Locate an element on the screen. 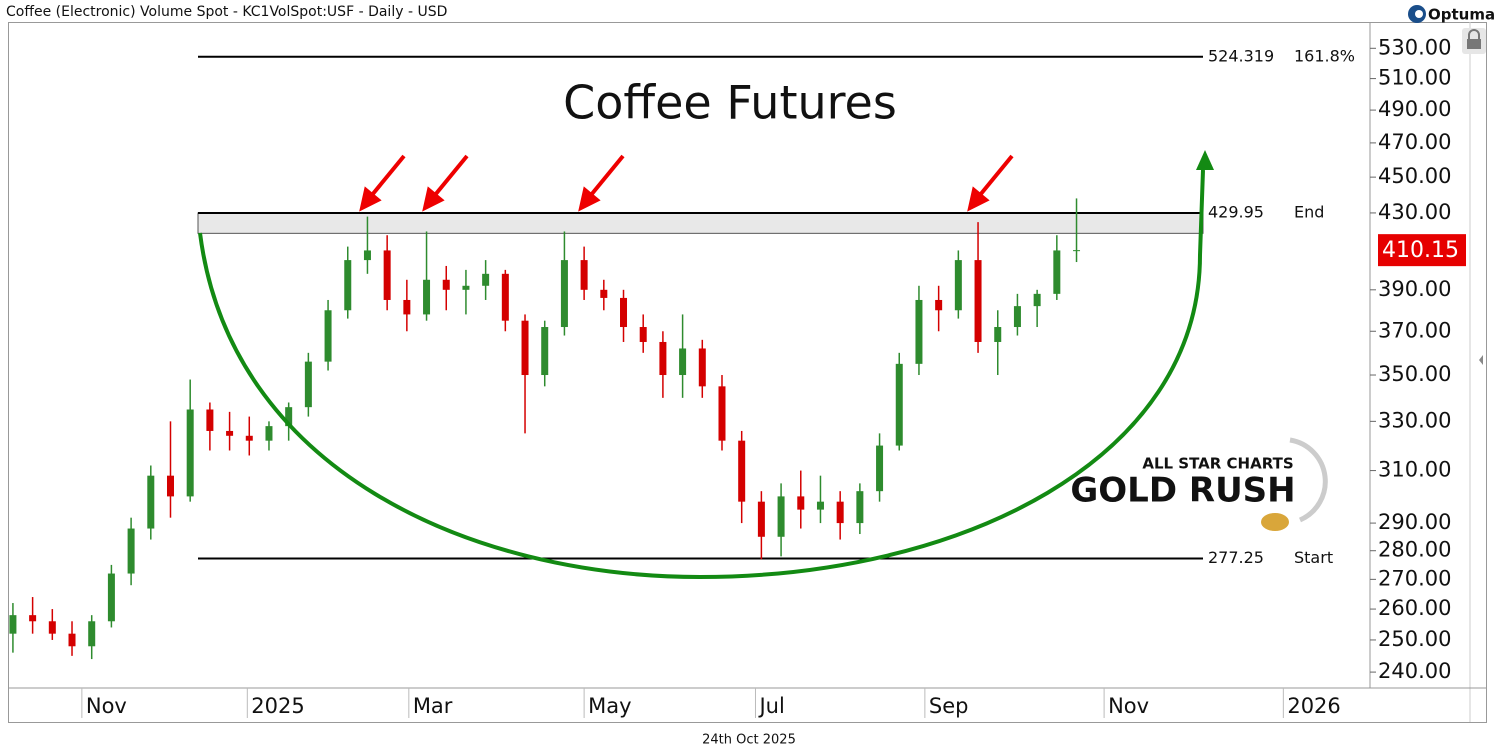 The image size is (1494, 756). y-tick-label: 310.00 is located at coordinates (1414, 470).